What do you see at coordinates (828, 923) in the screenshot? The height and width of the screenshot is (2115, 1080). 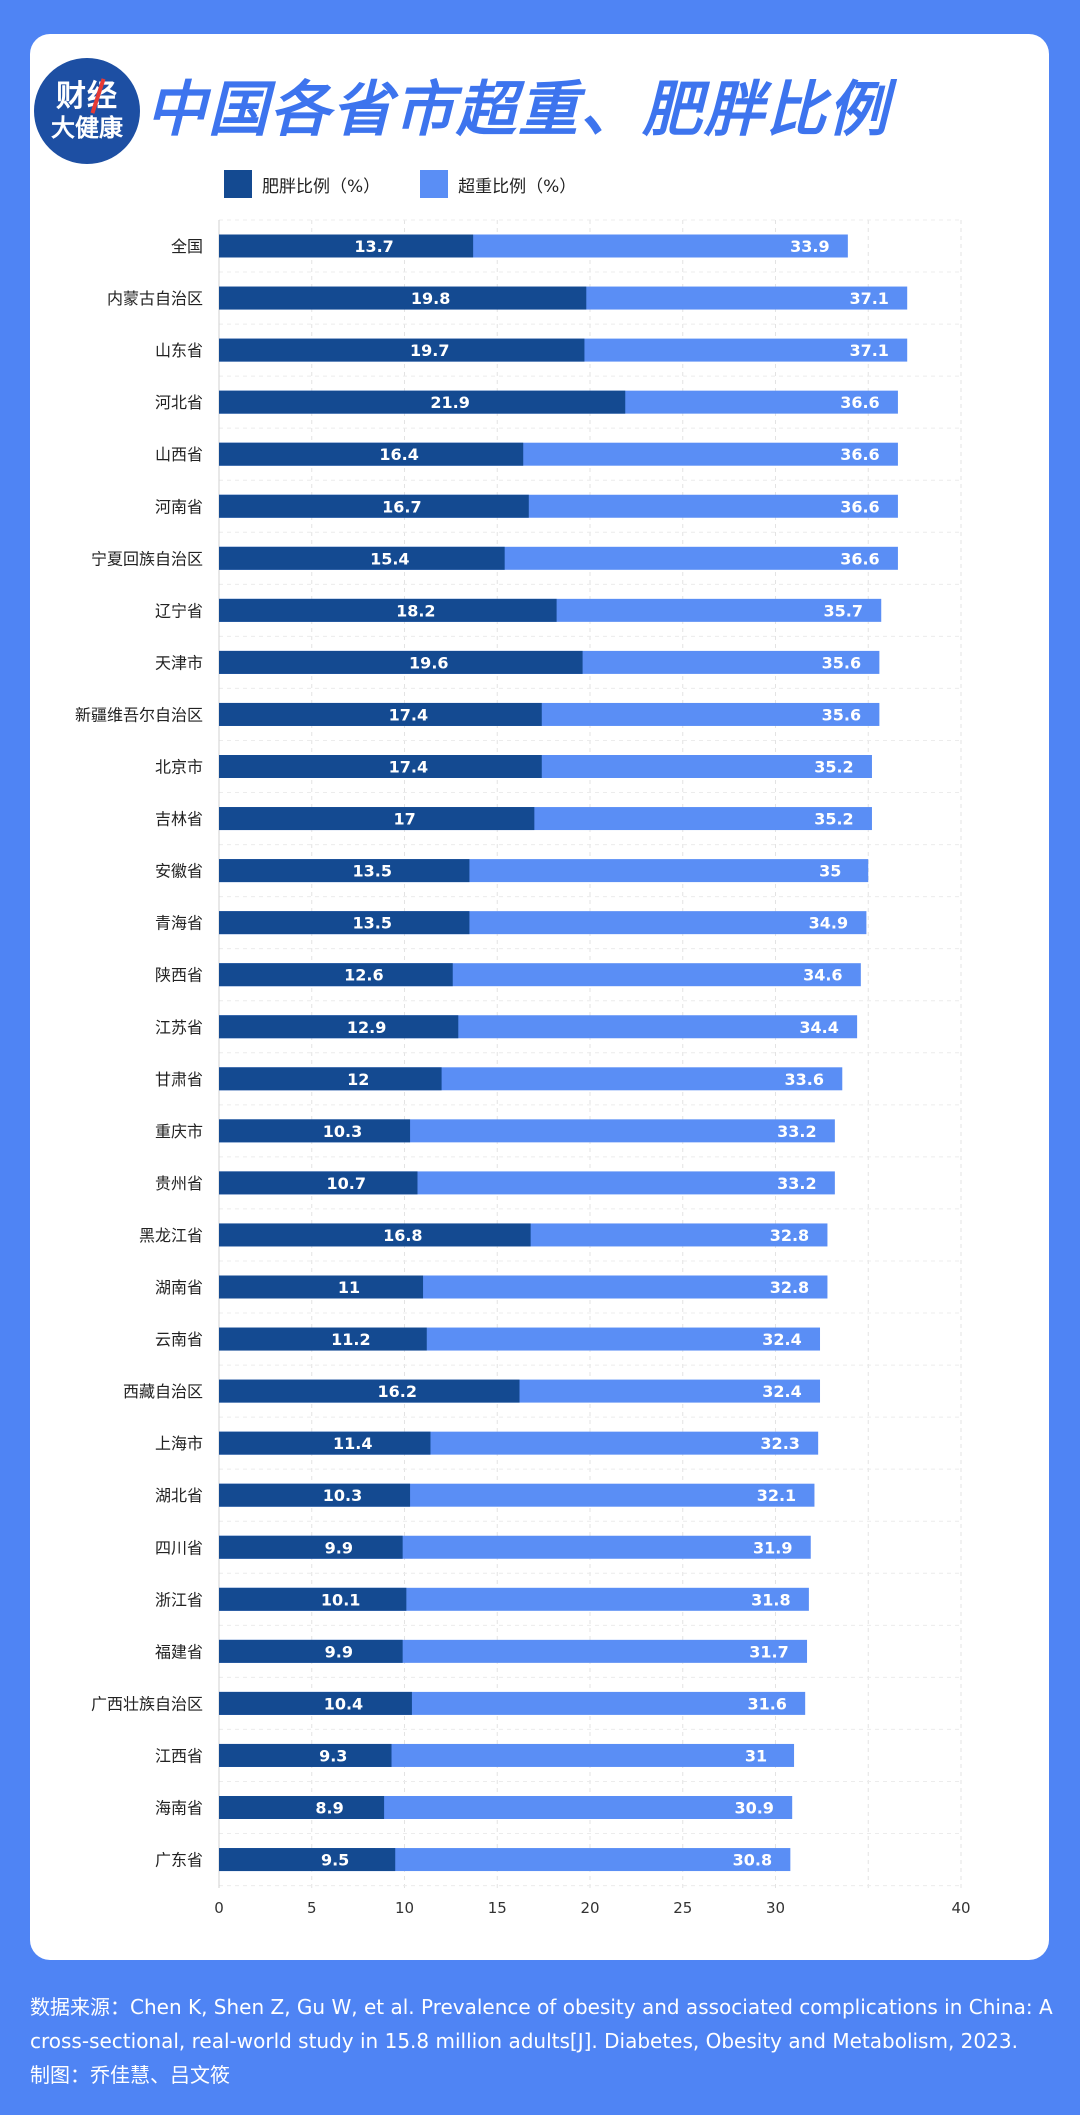 I see `data-label-overweight: 34.9` at bounding box center [828, 923].